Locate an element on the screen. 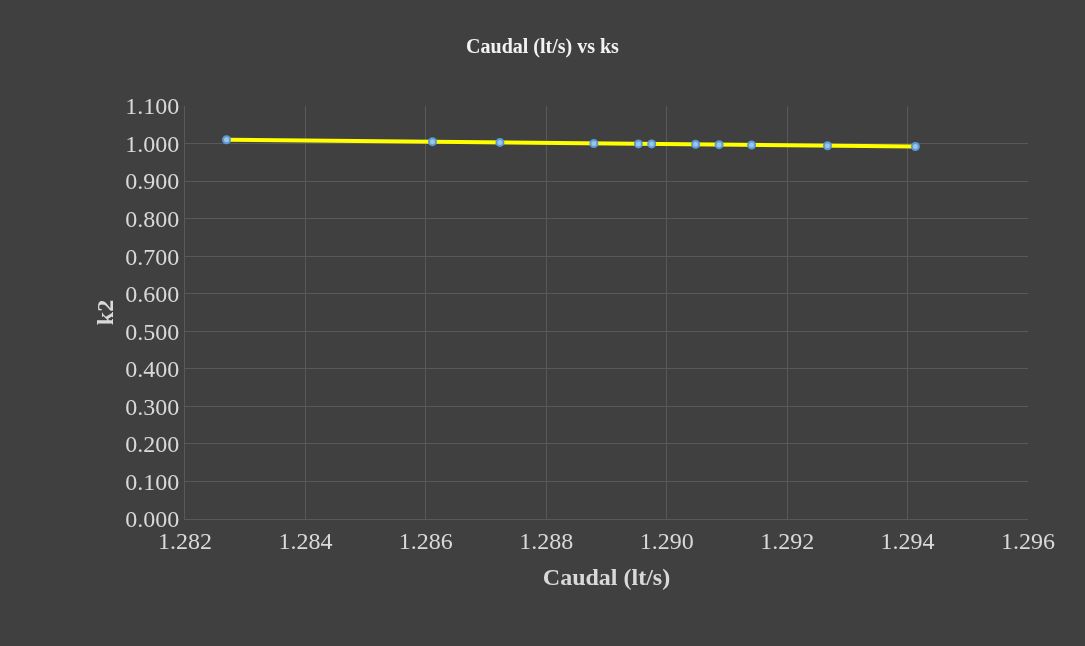 This screenshot has height=646, width=1085. x-tick-label: 1.284 is located at coordinates (305, 540).